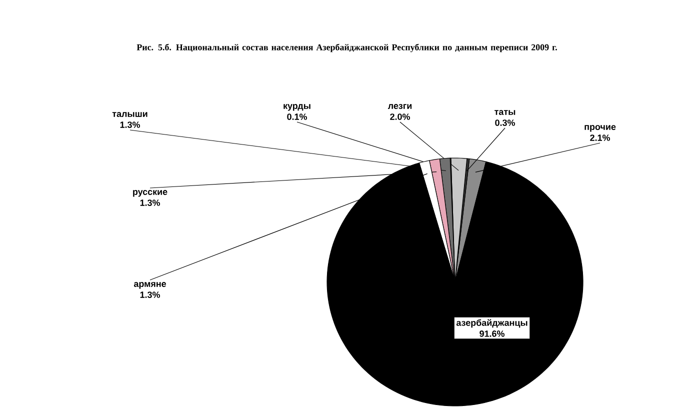  Describe the element at coordinates (400, 117) in the screenshot. I see `data-label: 2.0%` at that location.